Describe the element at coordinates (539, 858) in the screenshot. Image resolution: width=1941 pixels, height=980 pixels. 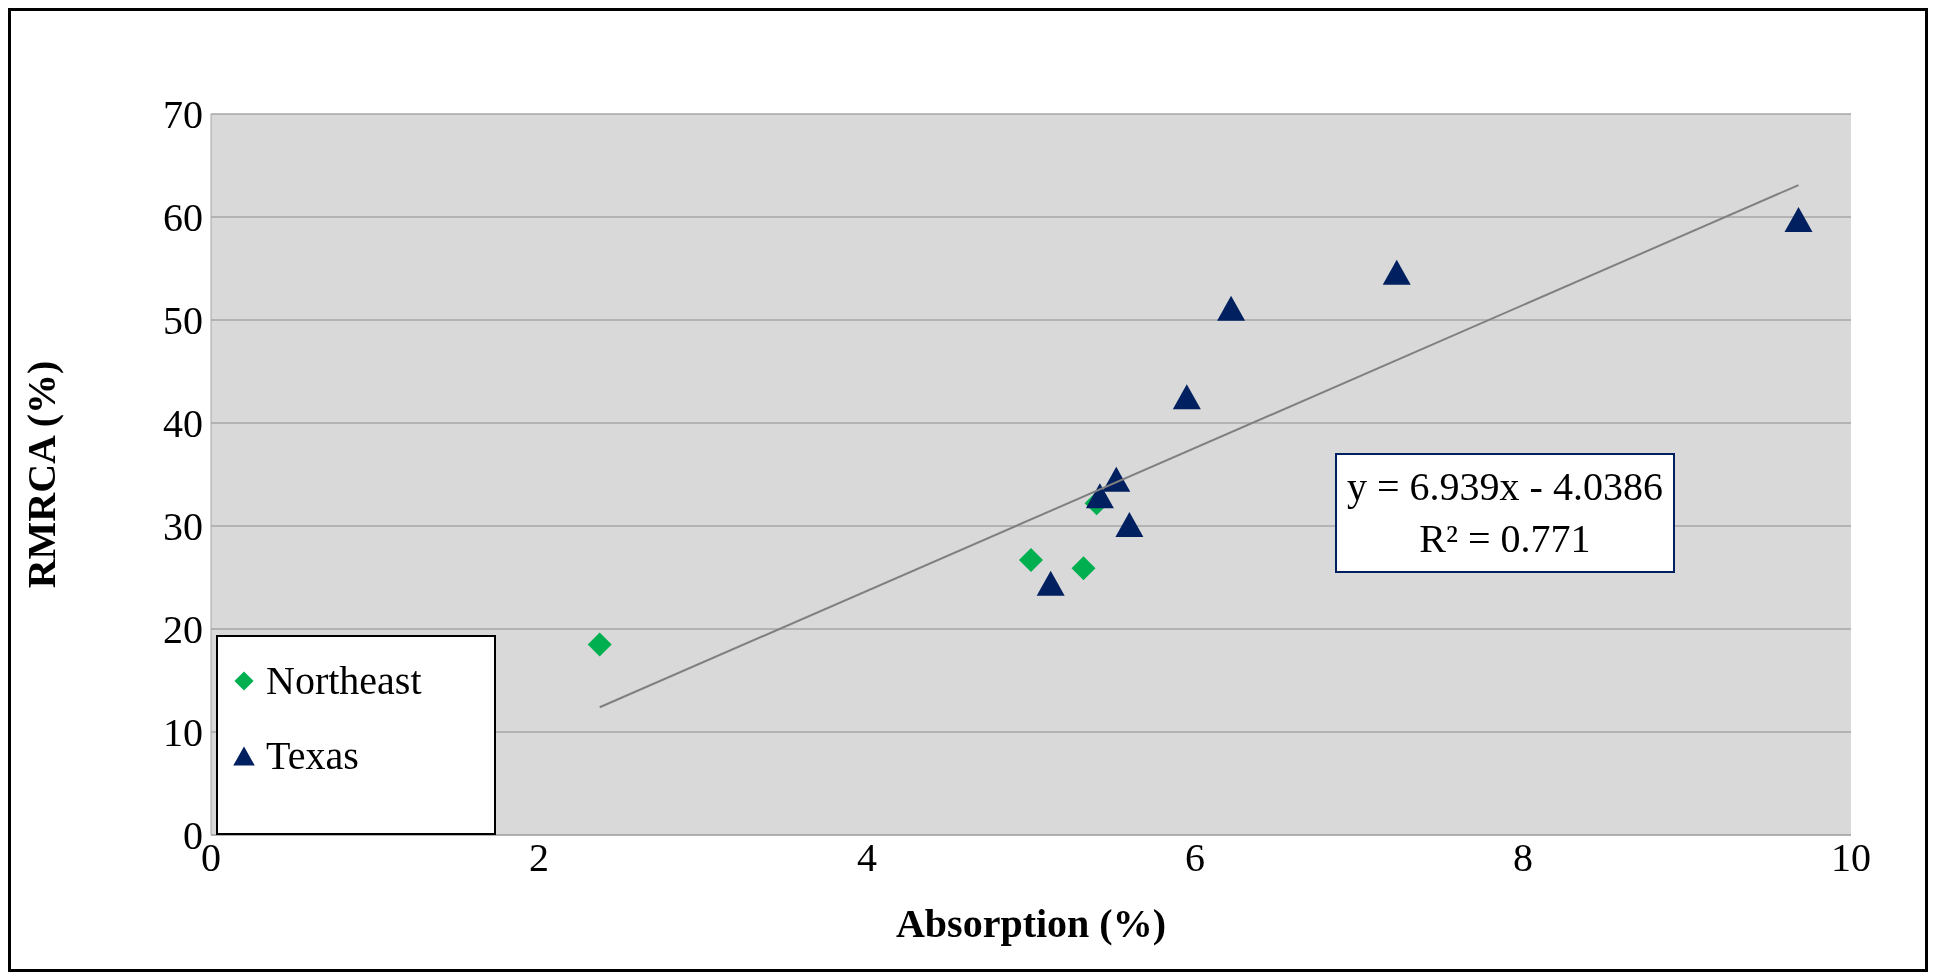
I see `x-tick-label: 2` at that location.